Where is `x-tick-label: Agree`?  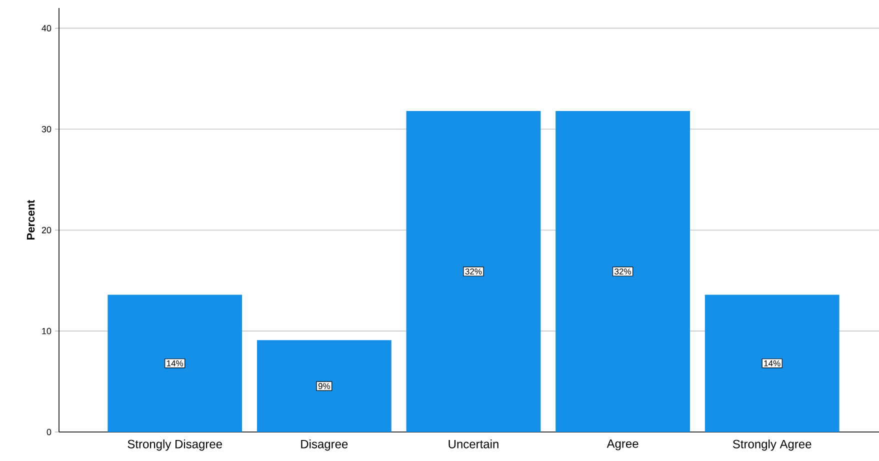 x-tick-label: Agree is located at coordinates (622, 445).